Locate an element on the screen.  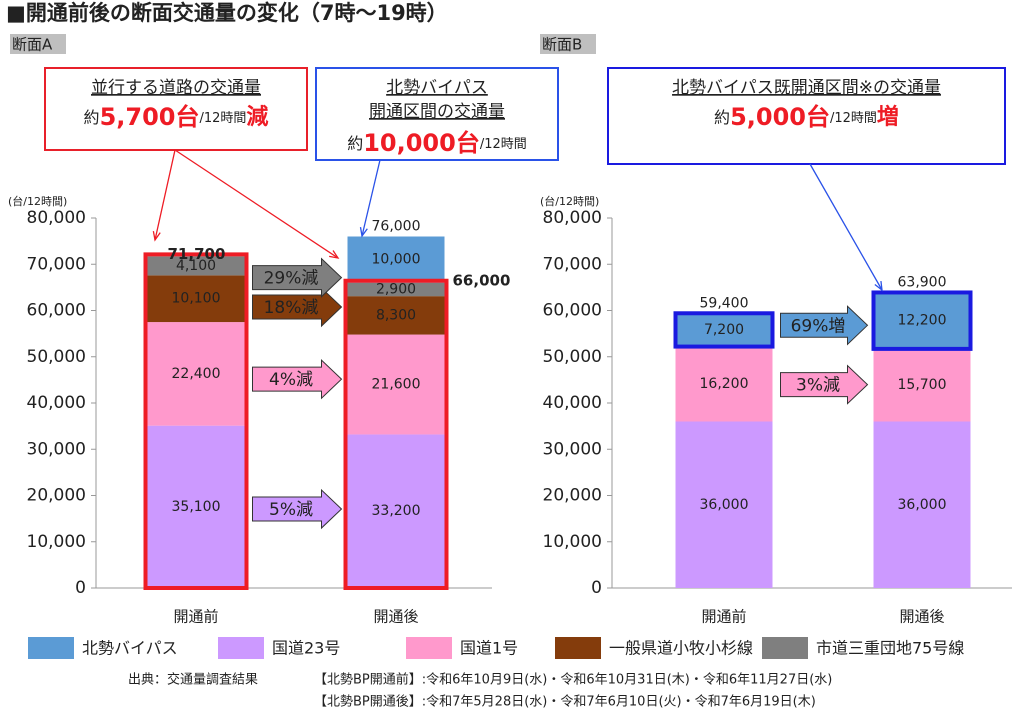
callout-part: 10,000台 is located at coordinates (421, 143).